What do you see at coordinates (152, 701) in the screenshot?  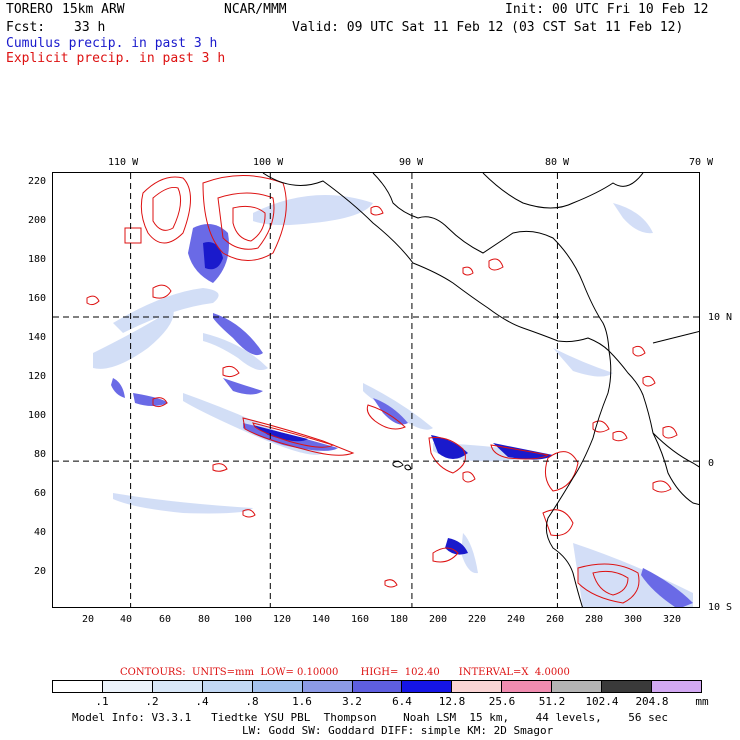 I see `colorbar-label: .2` at bounding box center [152, 701].